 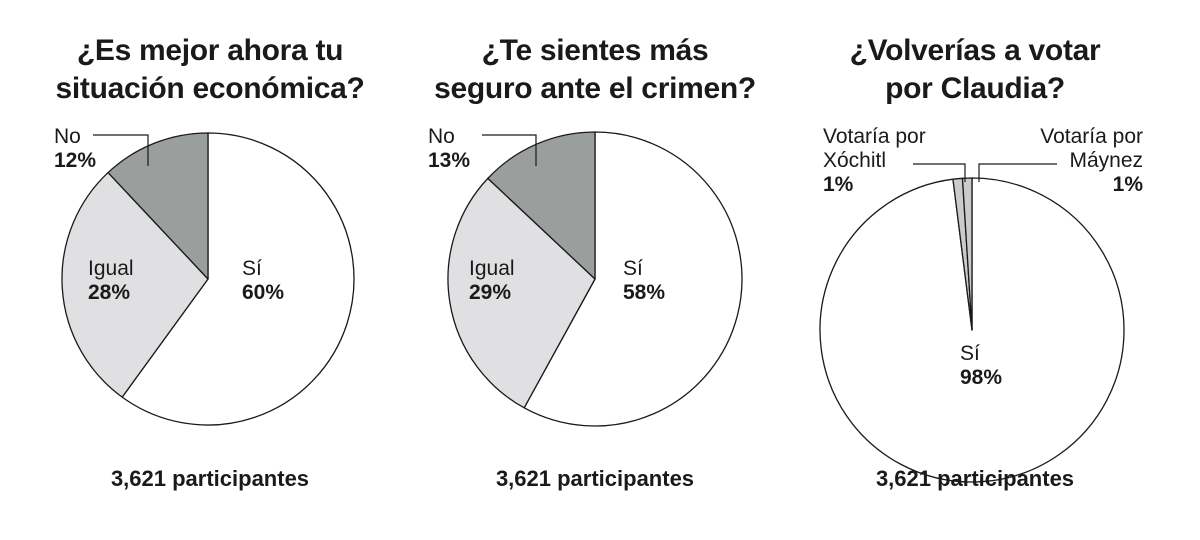 I want to click on slice-value-label: 58%, so click(x=644, y=292).